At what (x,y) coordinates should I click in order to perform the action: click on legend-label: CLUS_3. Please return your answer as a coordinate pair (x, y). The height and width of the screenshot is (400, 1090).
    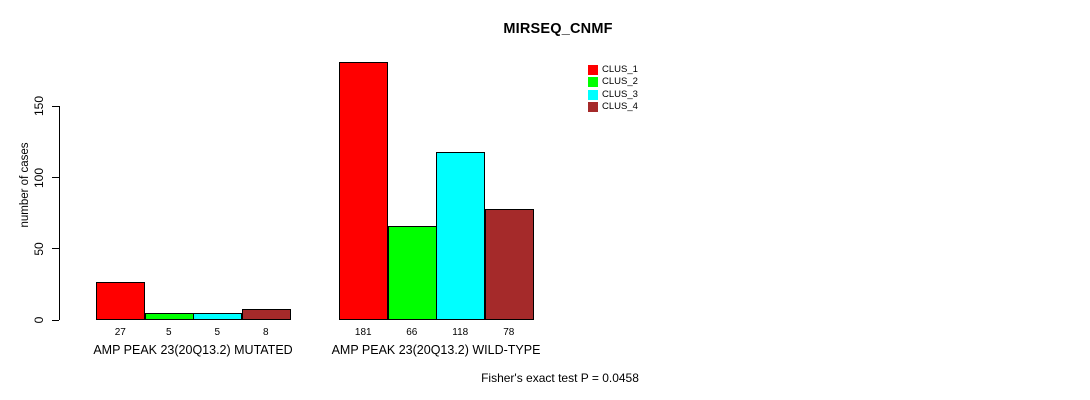
    Looking at the image, I should click on (620, 94).